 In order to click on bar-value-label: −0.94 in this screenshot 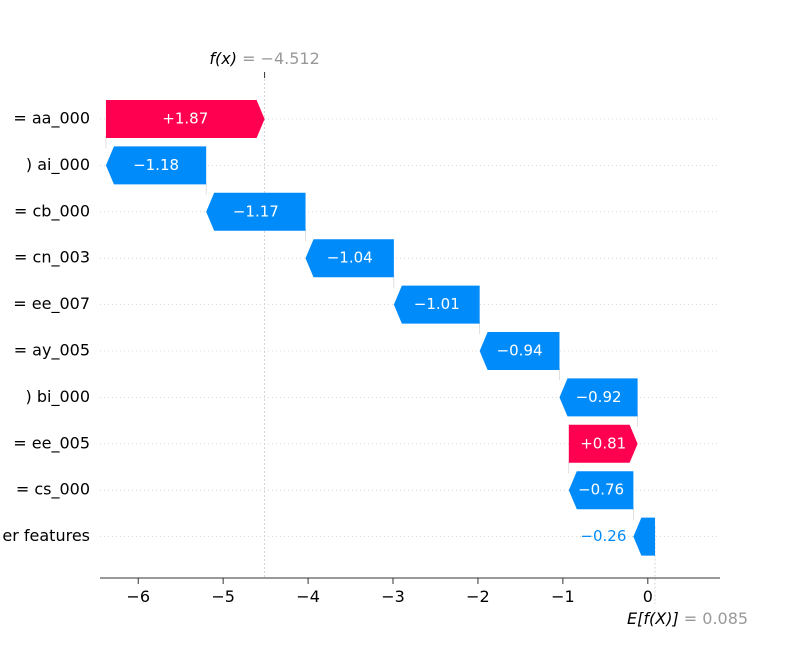, I will do `click(520, 351)`.